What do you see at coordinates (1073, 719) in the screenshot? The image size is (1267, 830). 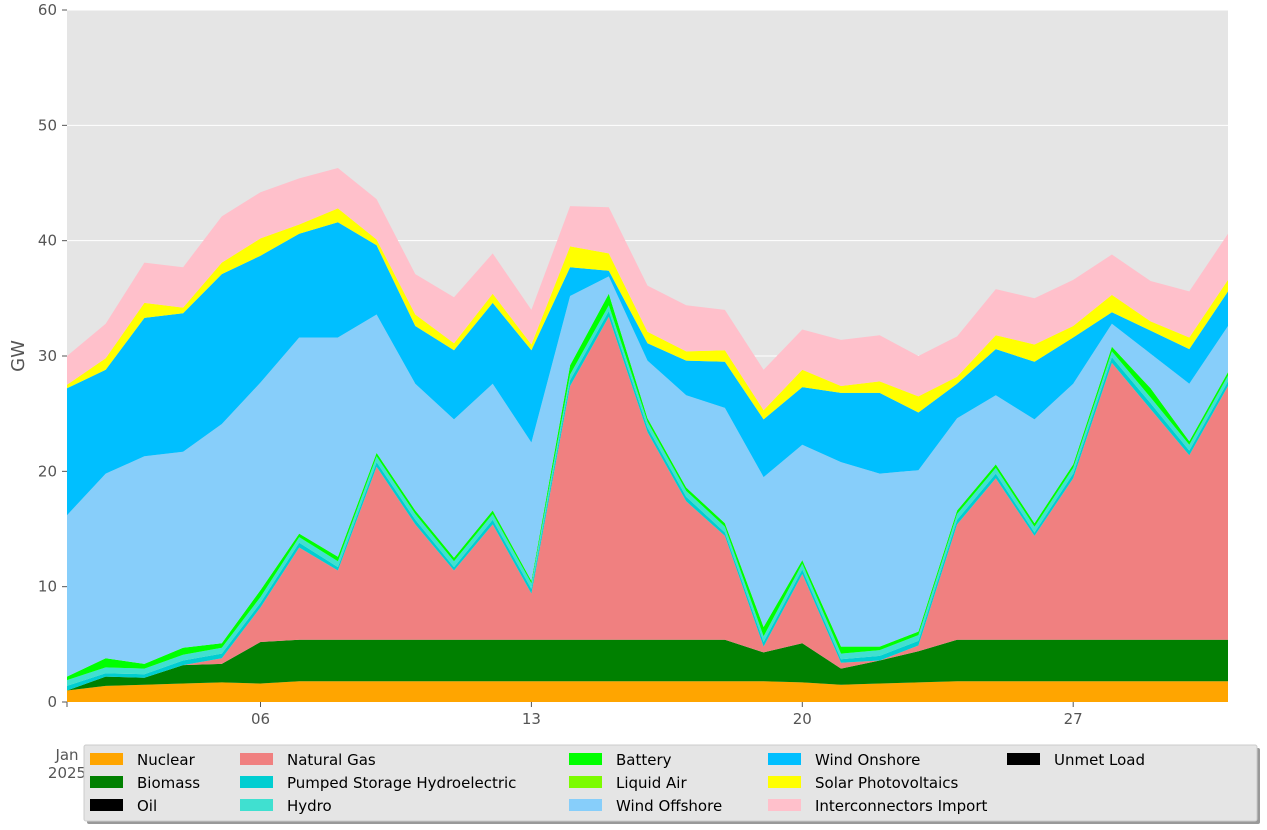 I see `x-tick-label: 27` at bounding box center [1073, 719].